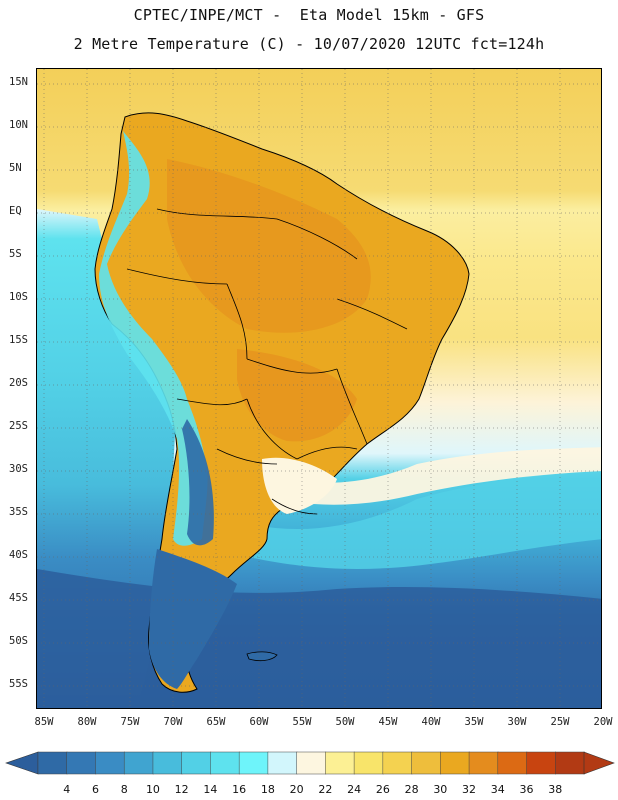 The image size is (618, 800). Describe the element at coordinates (309, 15) in the screenshot. I see `map-title-line-1: CPTEC/INPE/MCT - Eta Model 15km - GFS` at that location.